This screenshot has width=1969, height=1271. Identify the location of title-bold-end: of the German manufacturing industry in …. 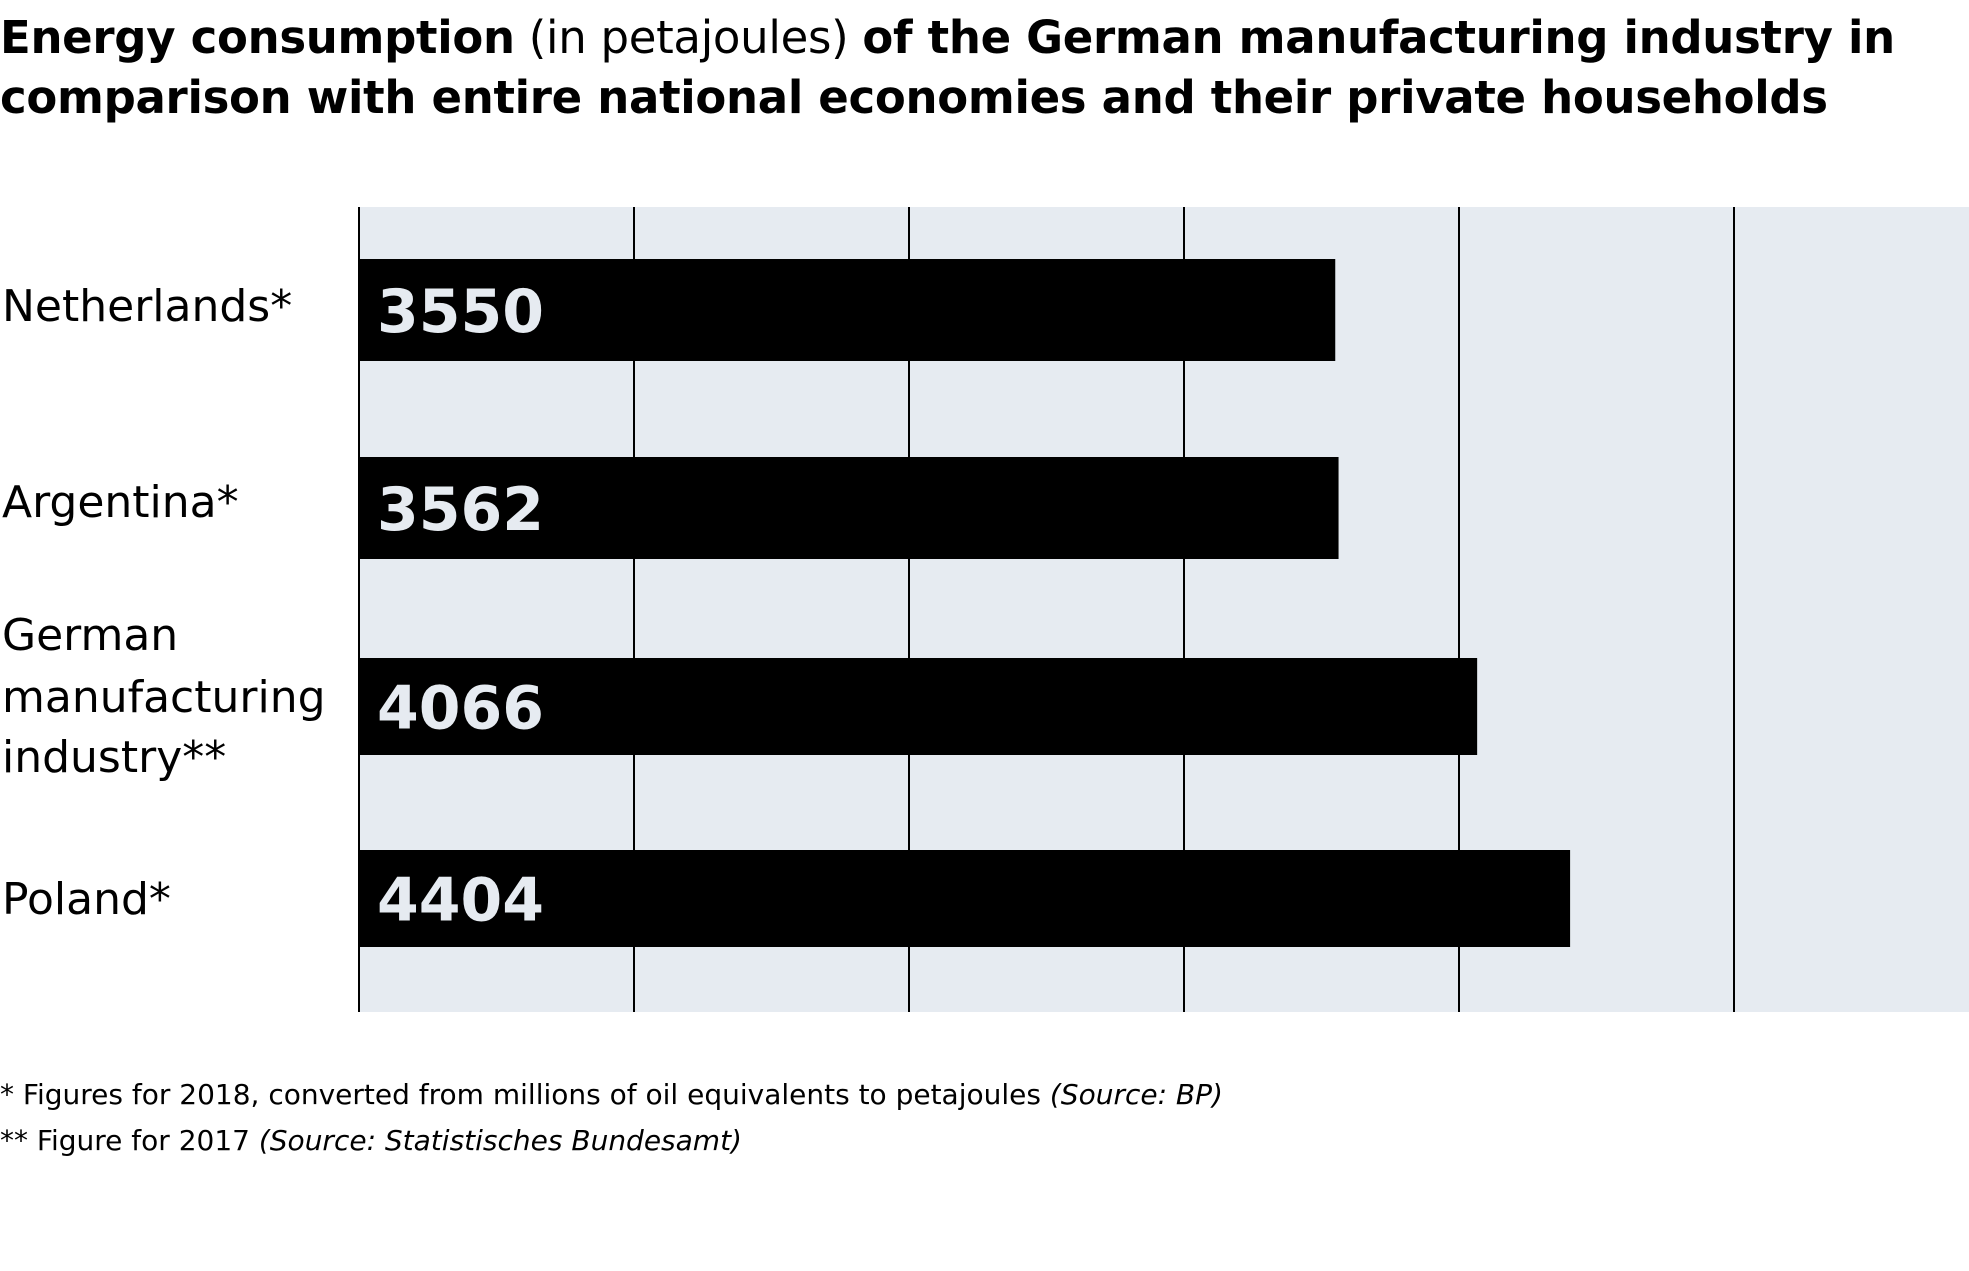
(947, 67).